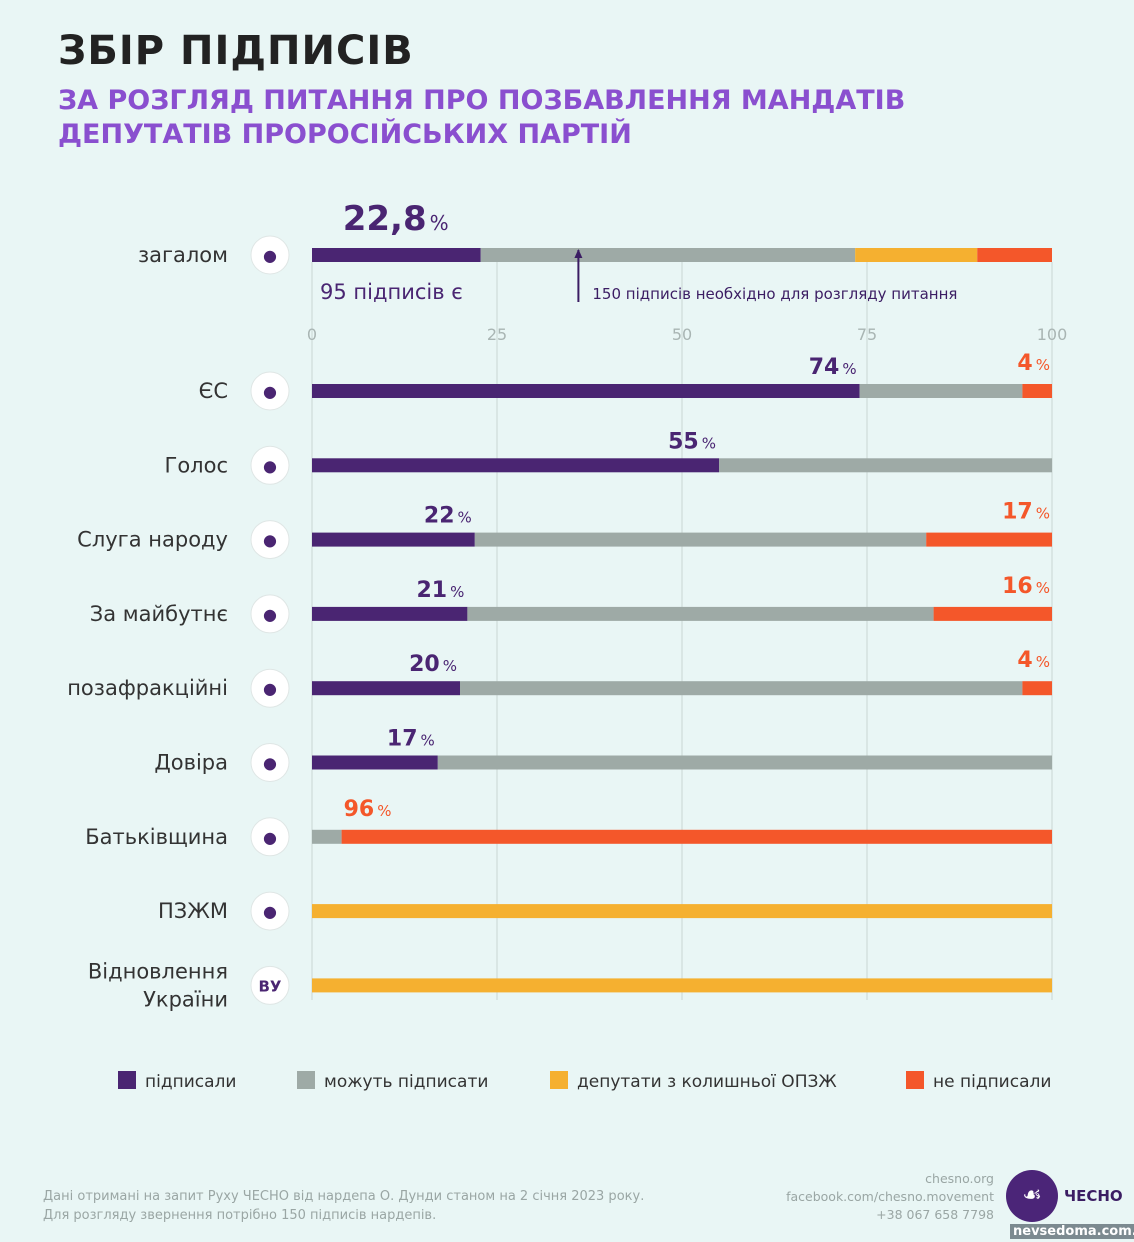 This screenshot has width=1134, height=1242. What do you see at coordinates (191, 763) in the screenshot?
I see `category-label: Довіра` at bounding box center [191, 763].